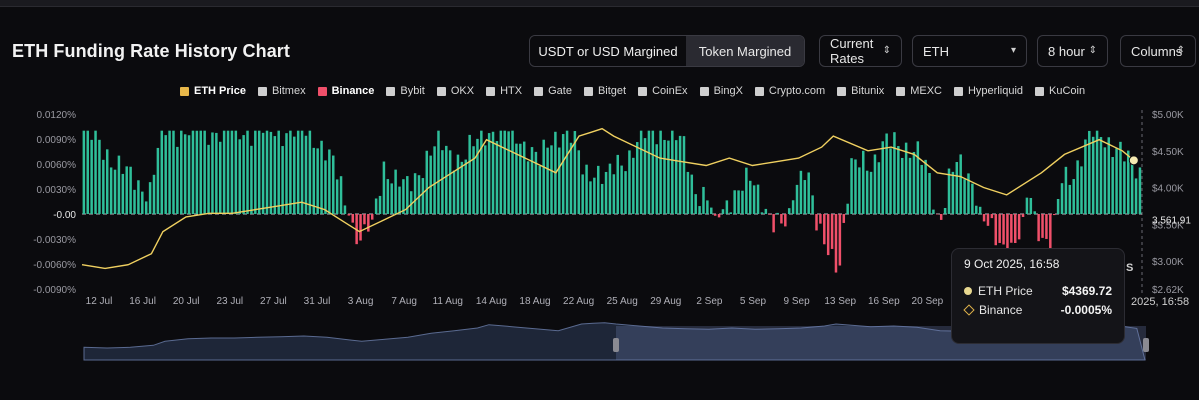 The height and width of the screenshot is (400, 1199). What do you see at coordinates (213, 91) in the screenshot?
I see `legend-item-eth-price: ETH Price` at bounding box center [213, 91].